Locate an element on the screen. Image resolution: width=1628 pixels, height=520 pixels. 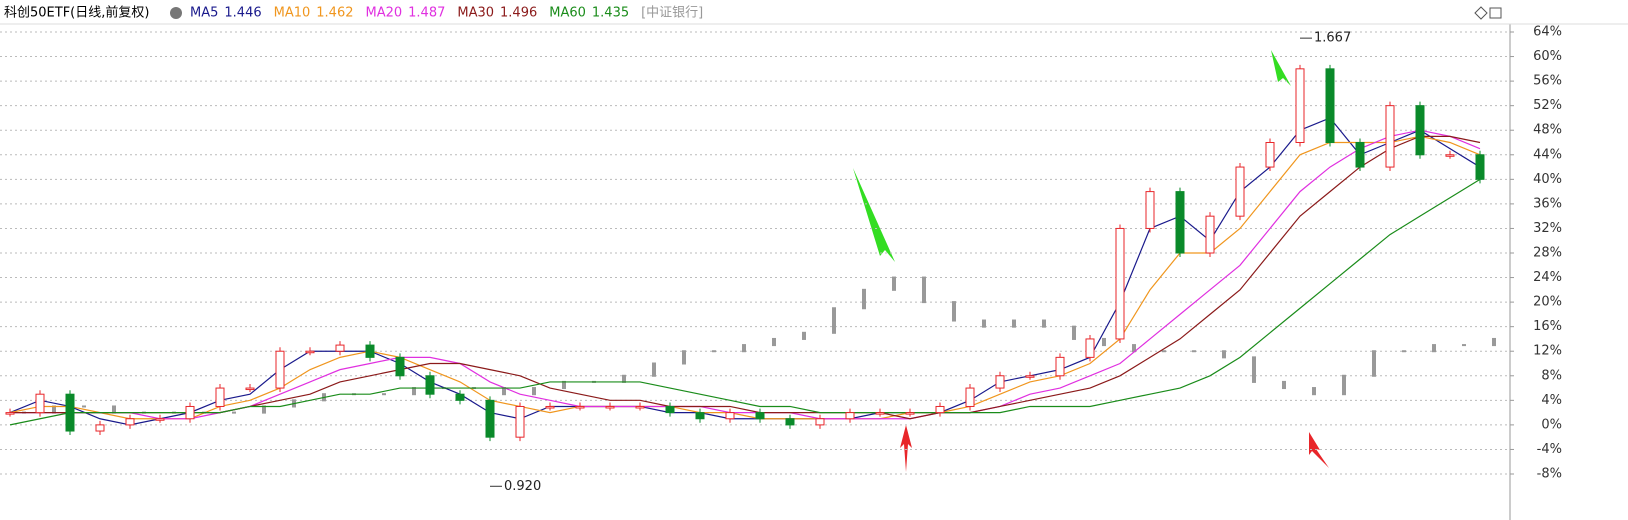
y-tick-label: 16% is located at coordinates (1547, 326).